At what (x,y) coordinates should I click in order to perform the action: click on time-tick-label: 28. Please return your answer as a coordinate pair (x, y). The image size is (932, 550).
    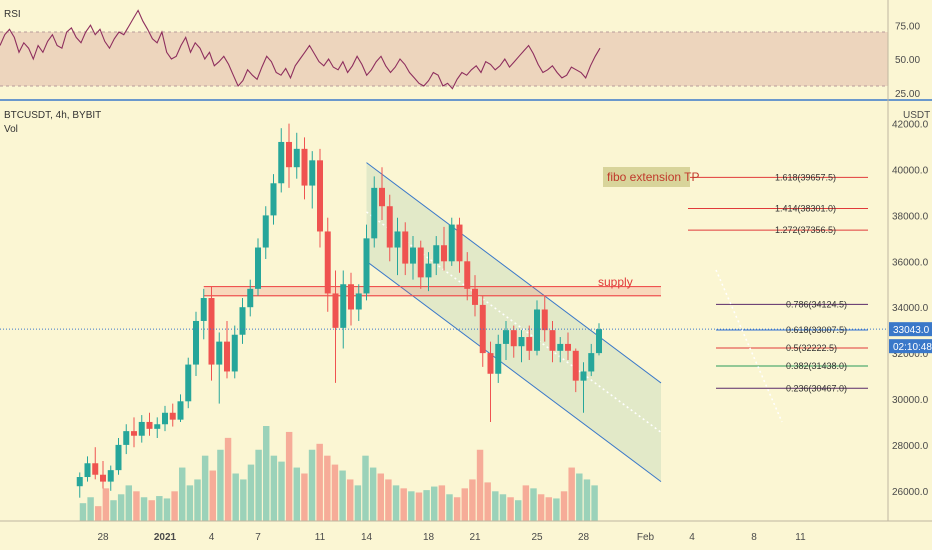
    Looking at the image, I should click on (103, 537).